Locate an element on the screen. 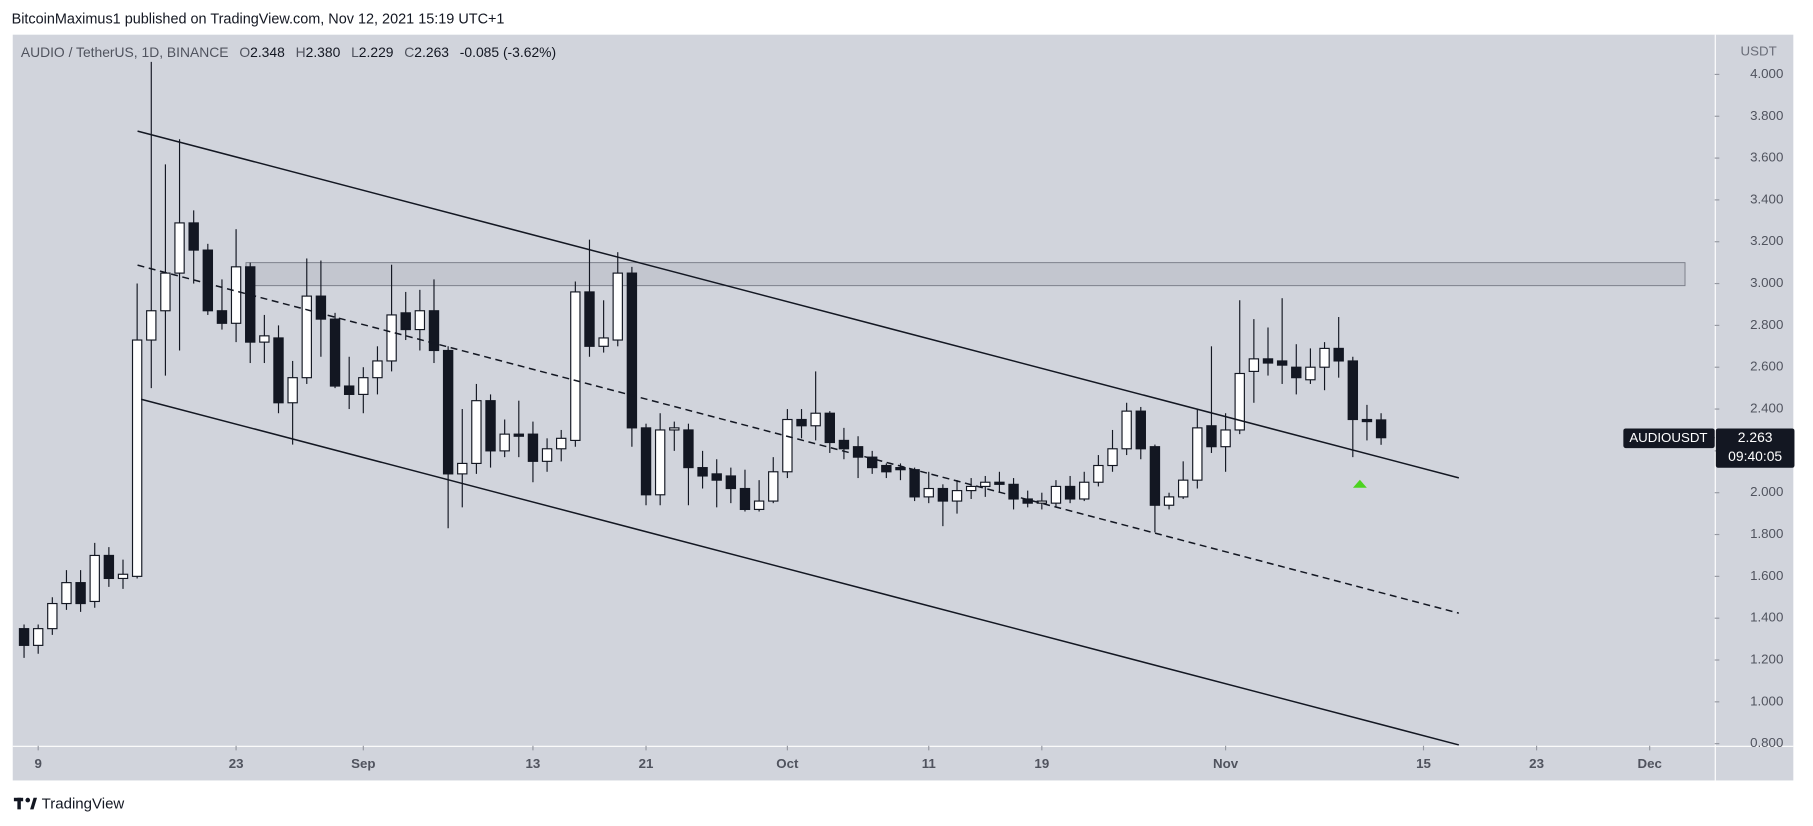 The height and width of the screenshot is (826, 1813). y-axis-label: USDT is located at coordinates (1759, 51).